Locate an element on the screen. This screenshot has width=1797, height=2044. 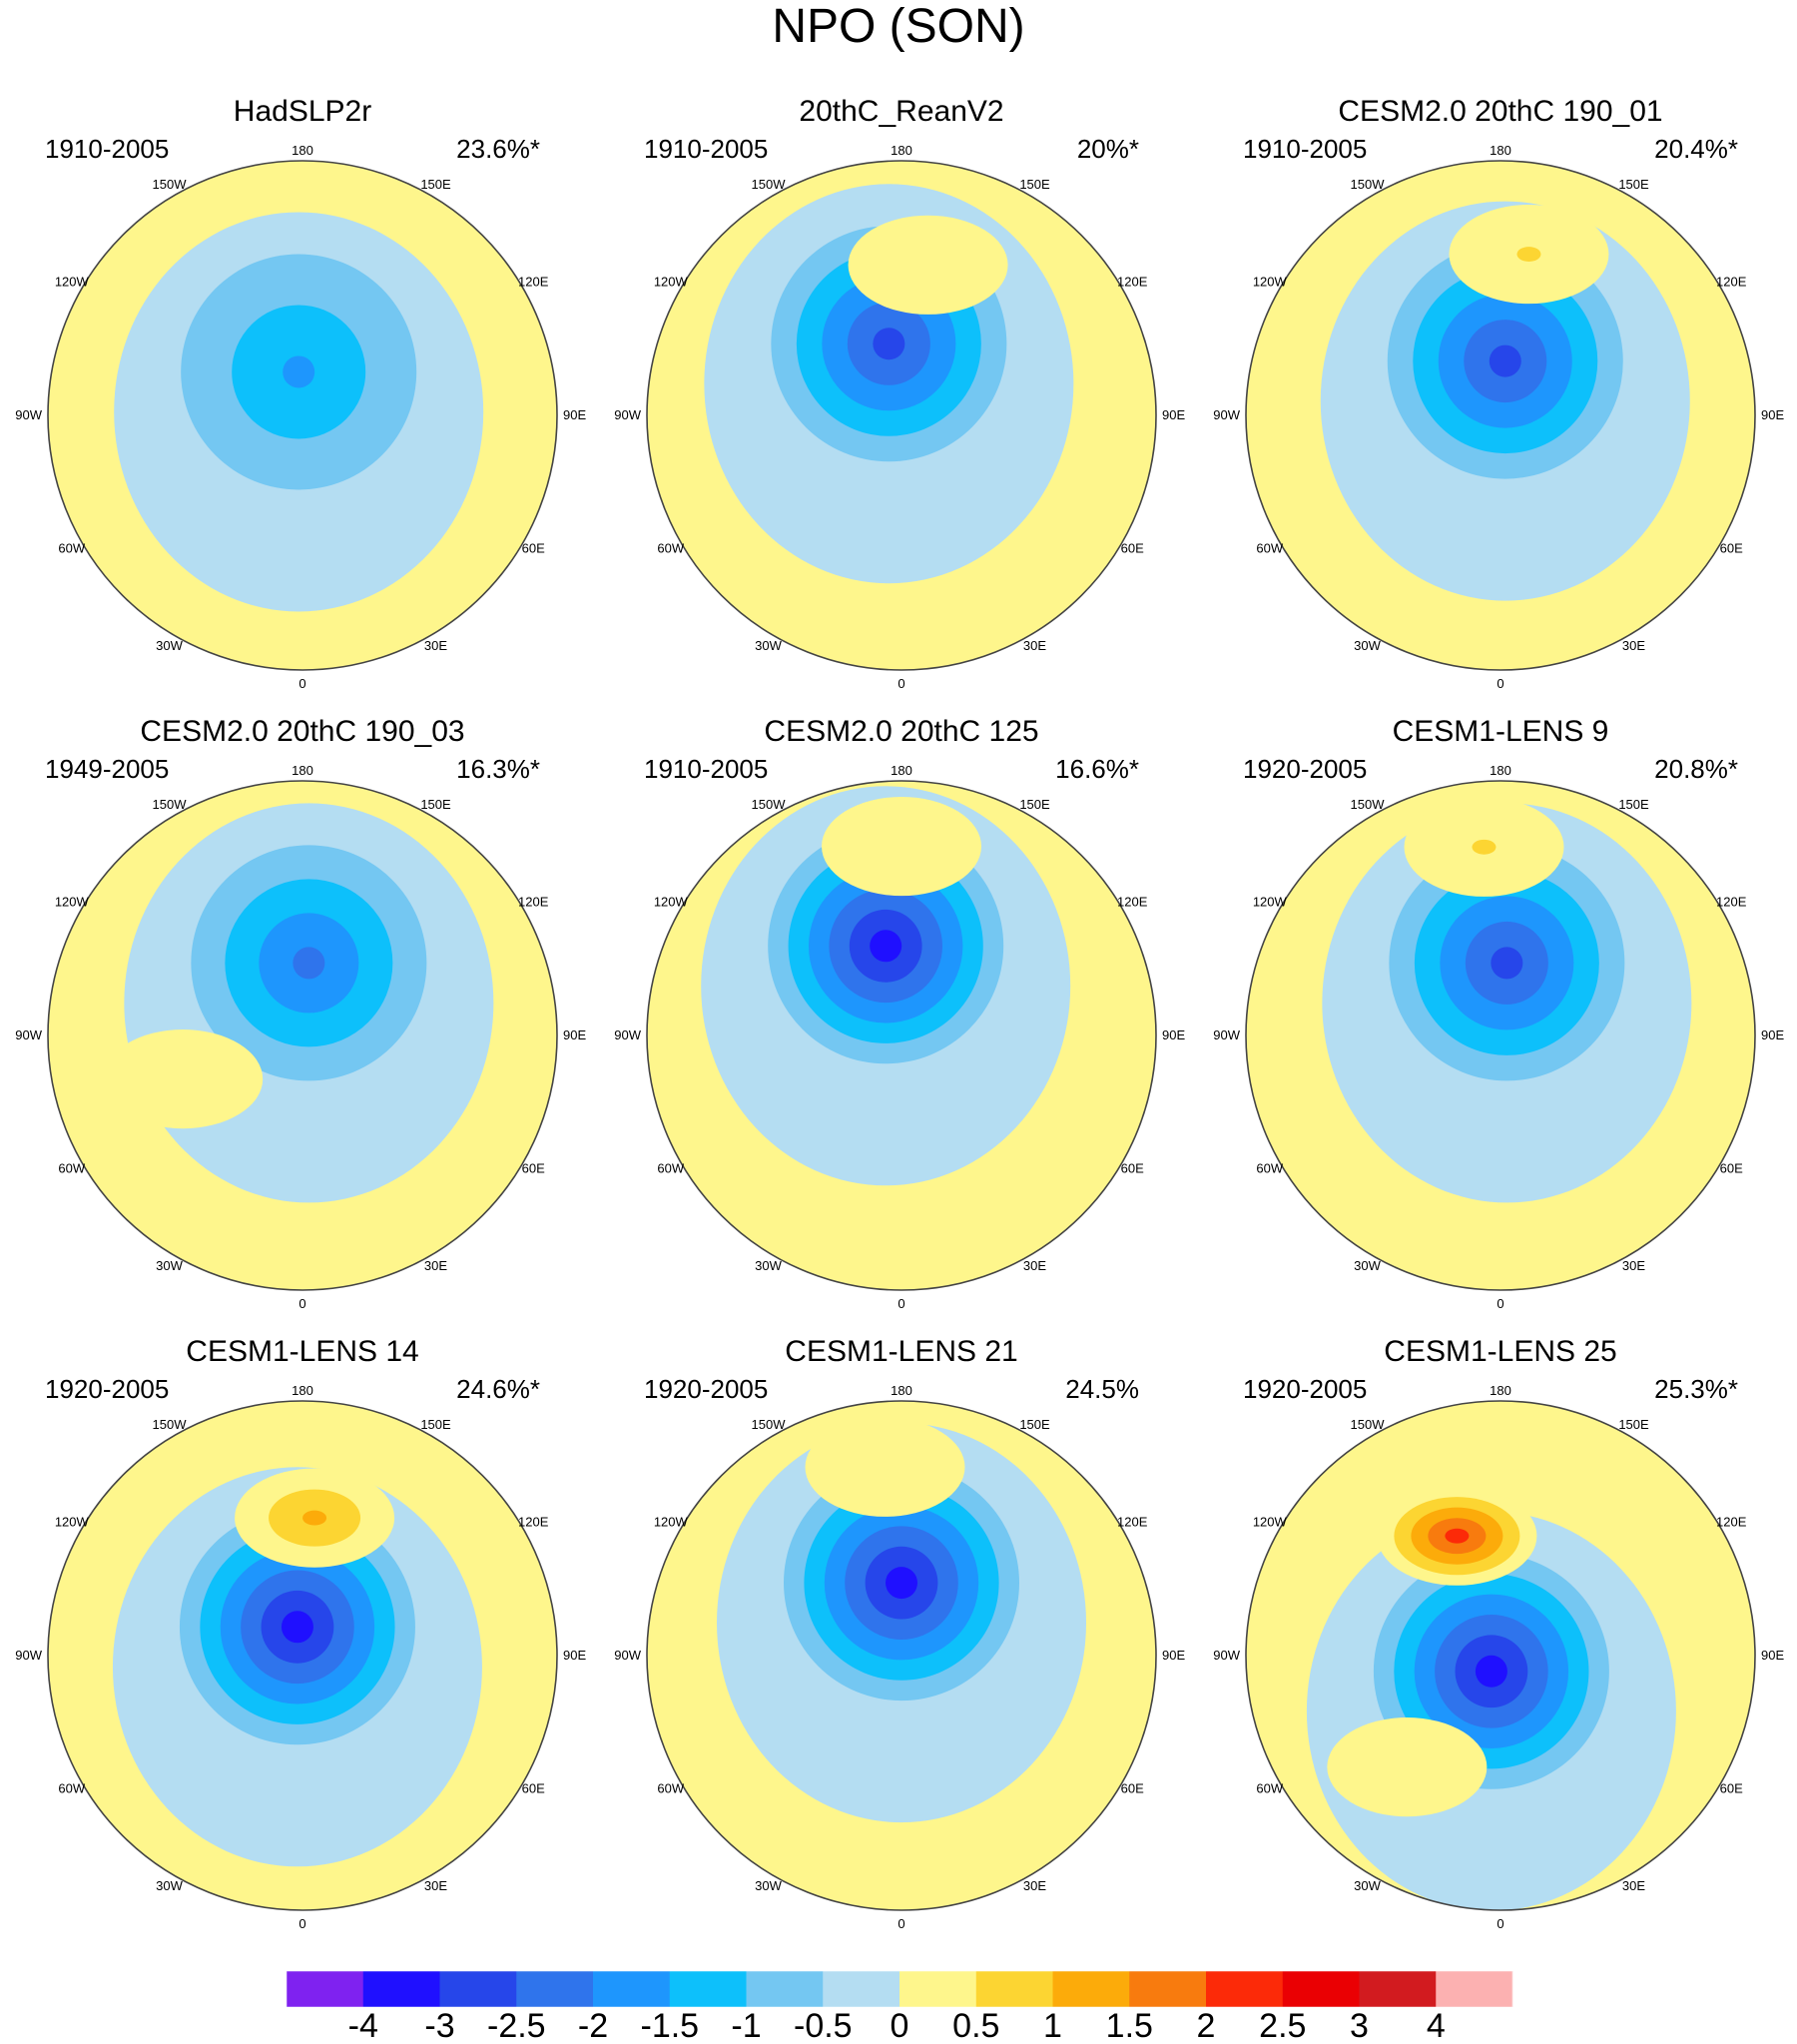
colorbar-label: 2 is located at coordinates (1206, 2025).